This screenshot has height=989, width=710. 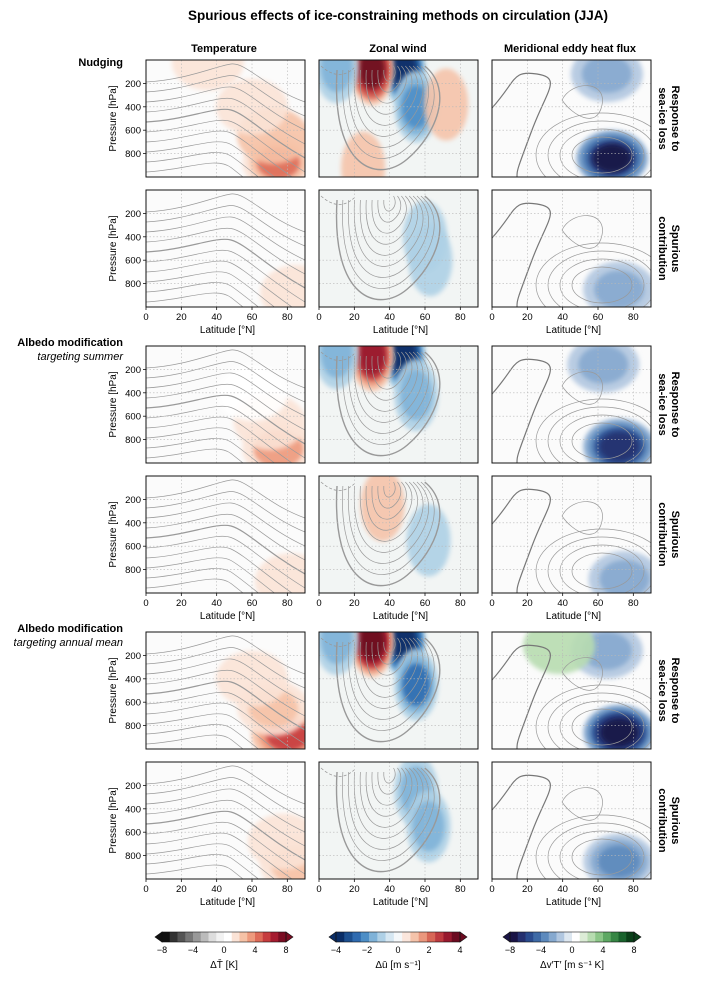 I want to click on colorbar-tick-label: 8, so click(x=285, y=950).